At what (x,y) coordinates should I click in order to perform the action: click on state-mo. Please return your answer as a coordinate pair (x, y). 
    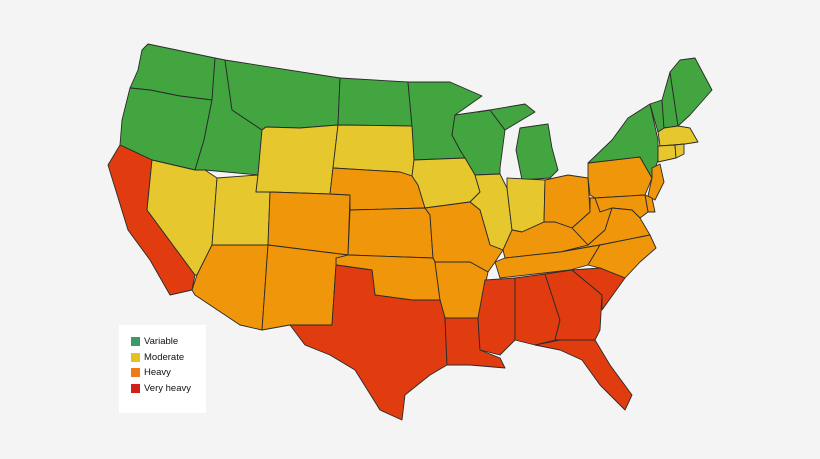
    Looking at the image, I should click on (464, 237).